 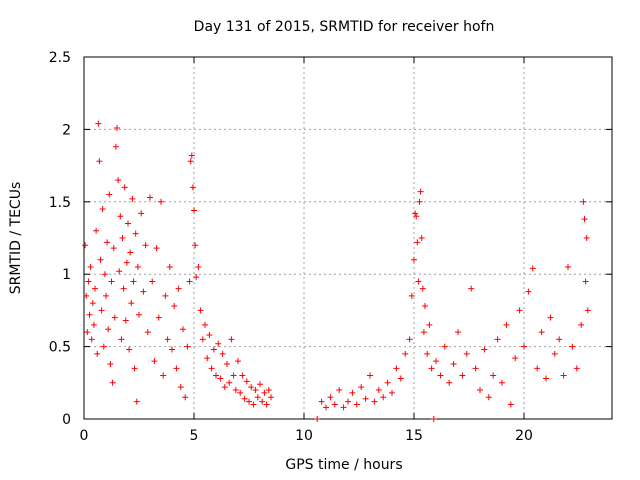 I want to click on x-tick-label: 20, so click(x=524, y=436).